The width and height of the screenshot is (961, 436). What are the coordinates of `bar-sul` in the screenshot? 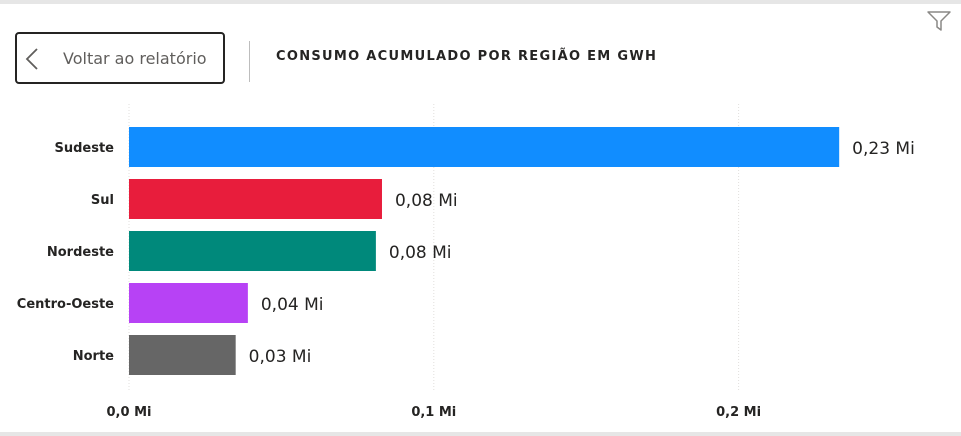 It's located at (255, 199).